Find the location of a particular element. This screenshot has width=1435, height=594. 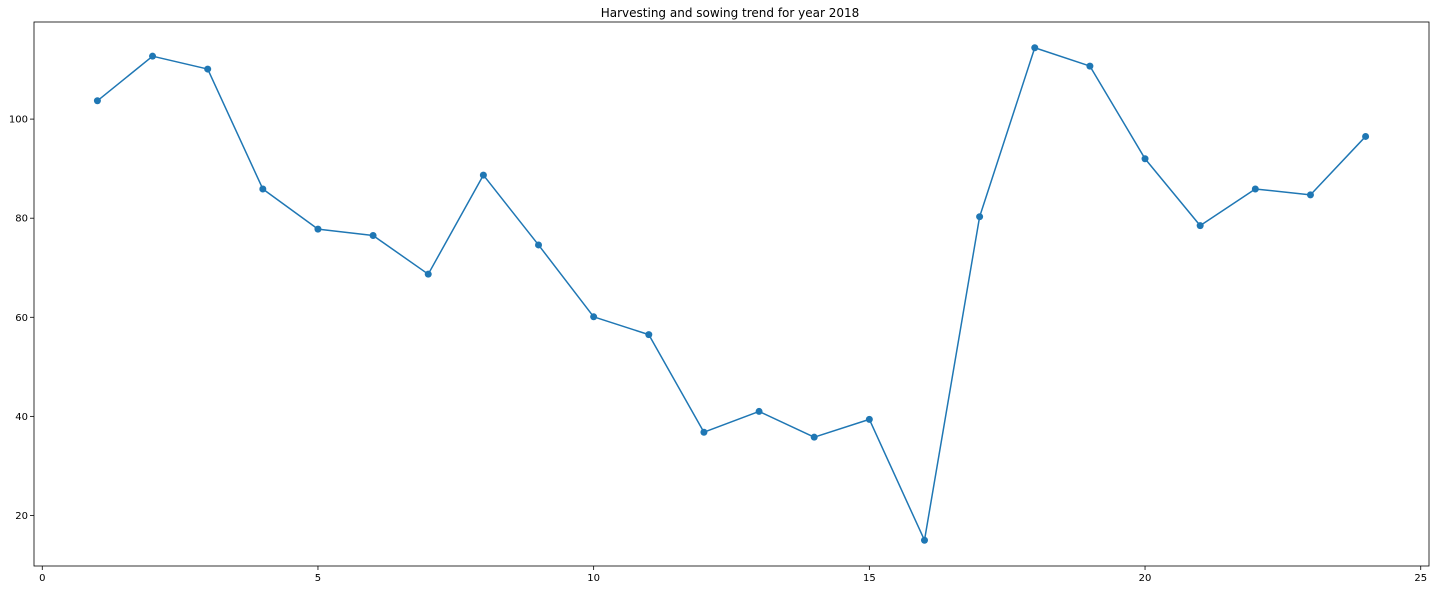

y-tick-label: 100 is located at coordinates (18, 120).